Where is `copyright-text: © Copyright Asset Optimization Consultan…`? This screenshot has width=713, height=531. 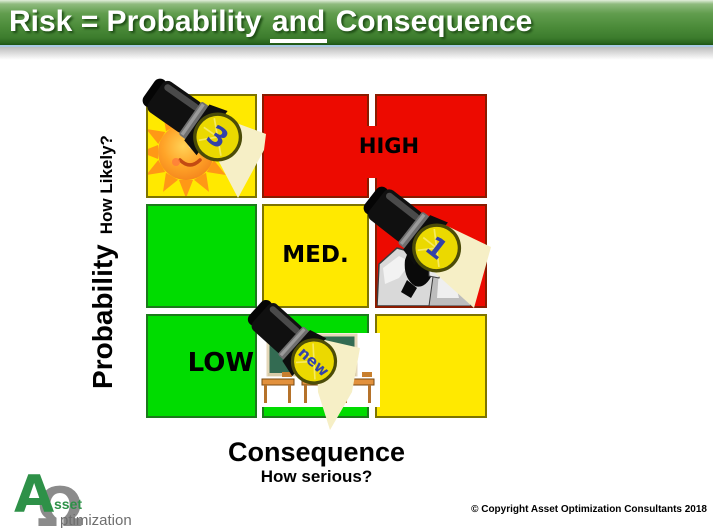 copyright-text: © Copyright Asset Optimization Consultan… is located at coordinates (589, 509).